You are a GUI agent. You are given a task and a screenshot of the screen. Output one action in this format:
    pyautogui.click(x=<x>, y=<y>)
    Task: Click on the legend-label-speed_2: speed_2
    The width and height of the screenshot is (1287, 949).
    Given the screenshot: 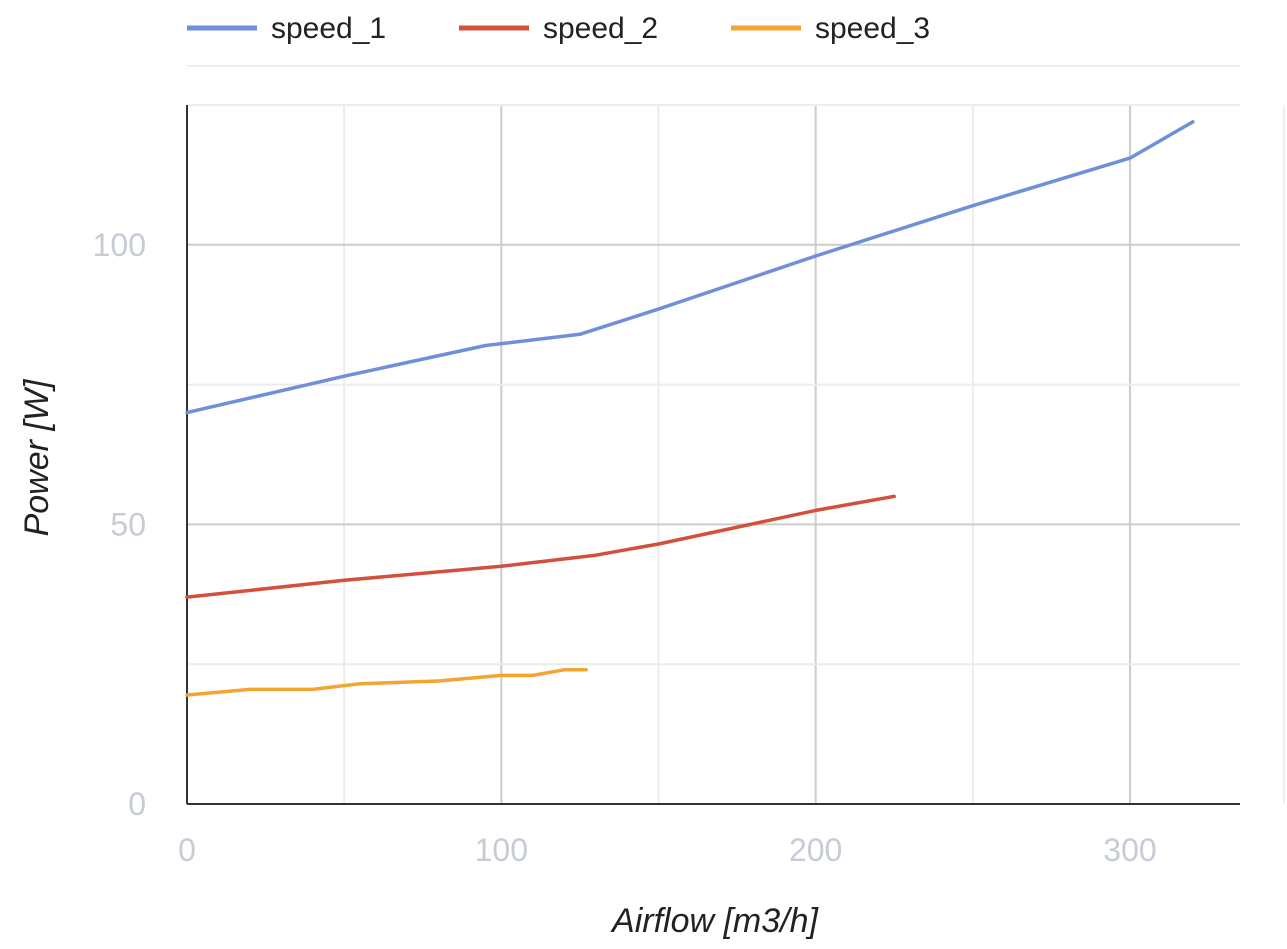 What is the action you would take?
    pyautogui.click(x=600, y=28)
    